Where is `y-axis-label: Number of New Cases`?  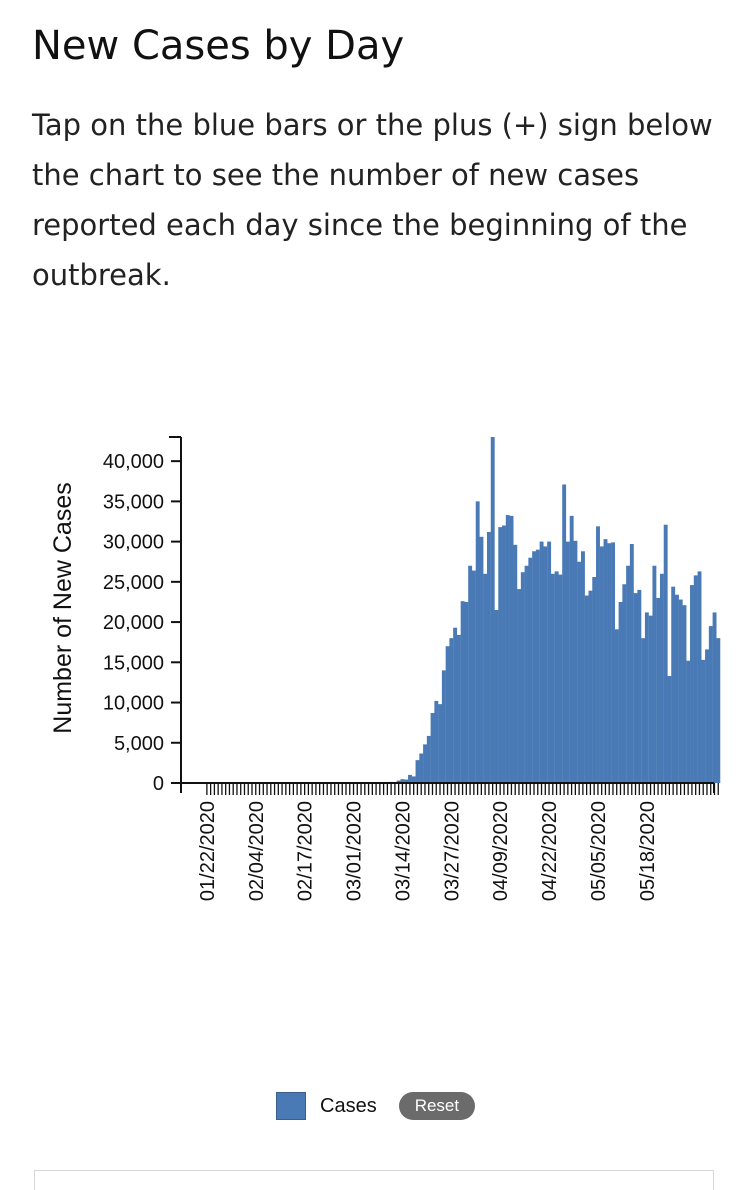
y-axis-label: Number of New Cases is located at coordinates (63, 607).